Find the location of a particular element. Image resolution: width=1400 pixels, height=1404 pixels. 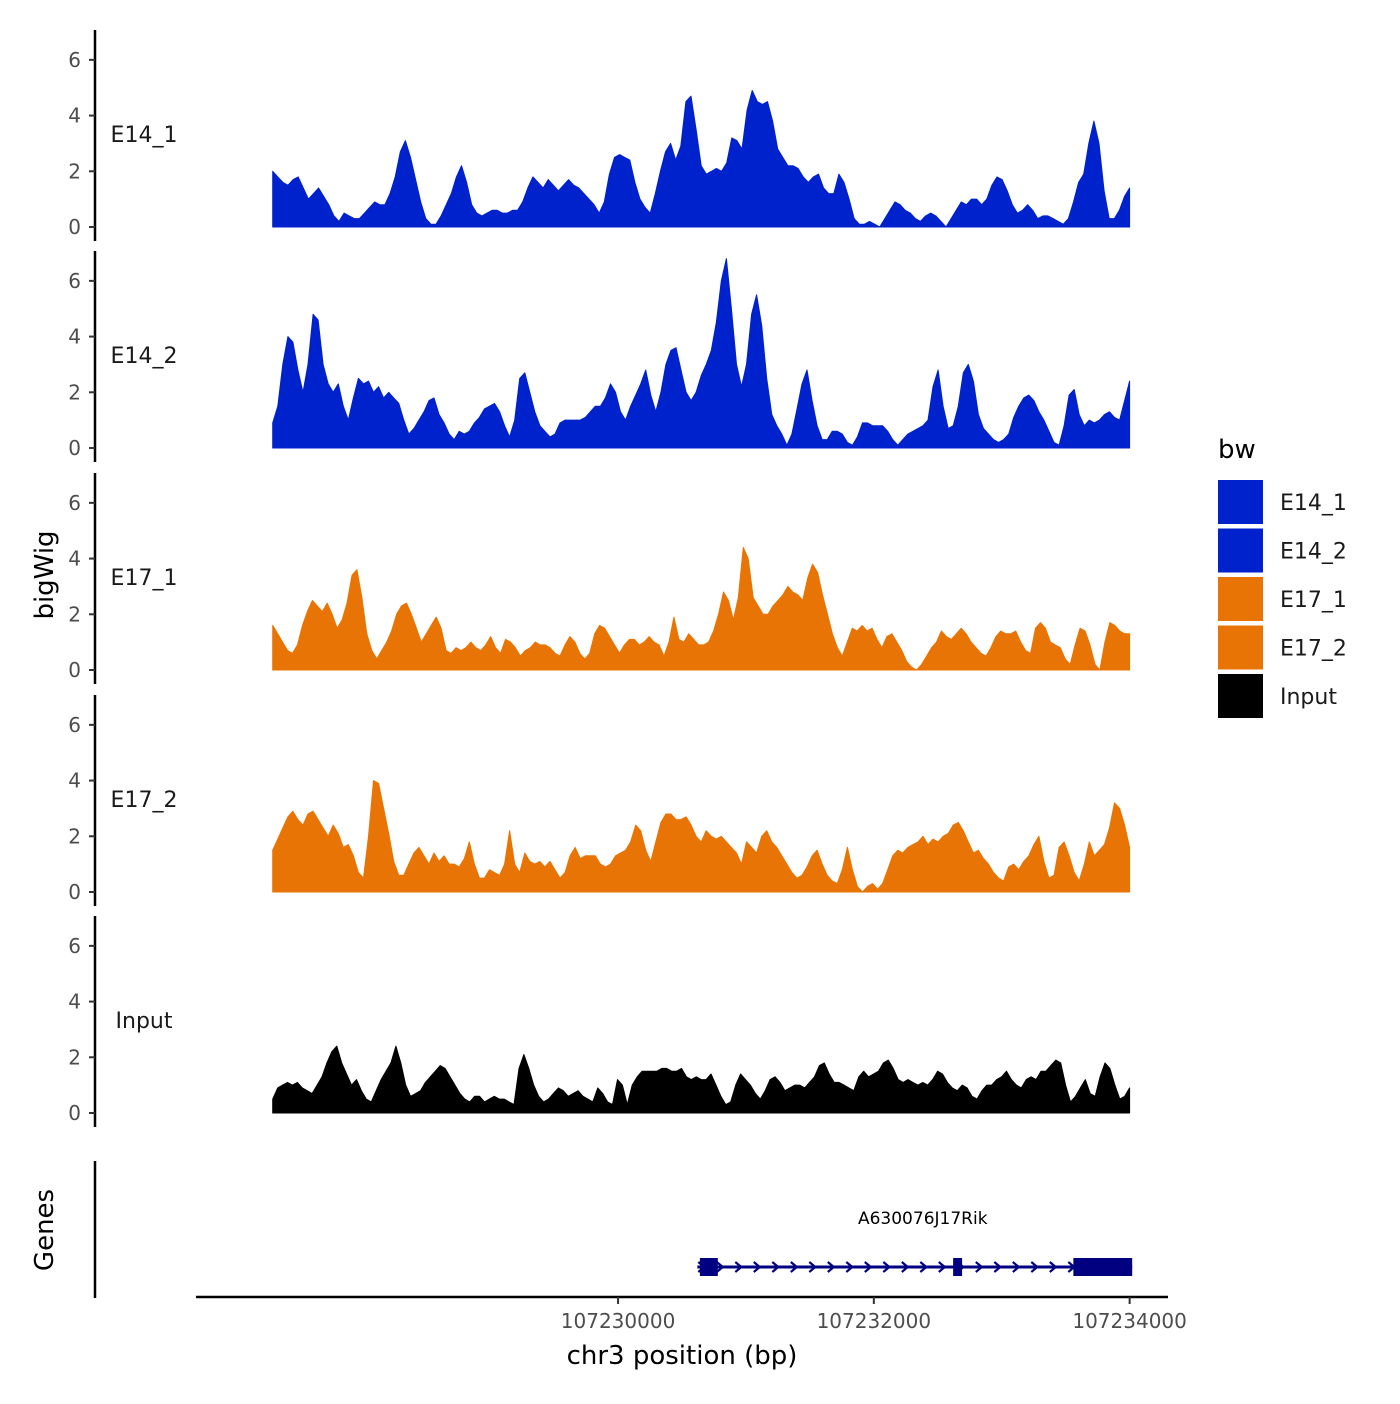

legend-title: bw is located at coordinates (1237, 450).